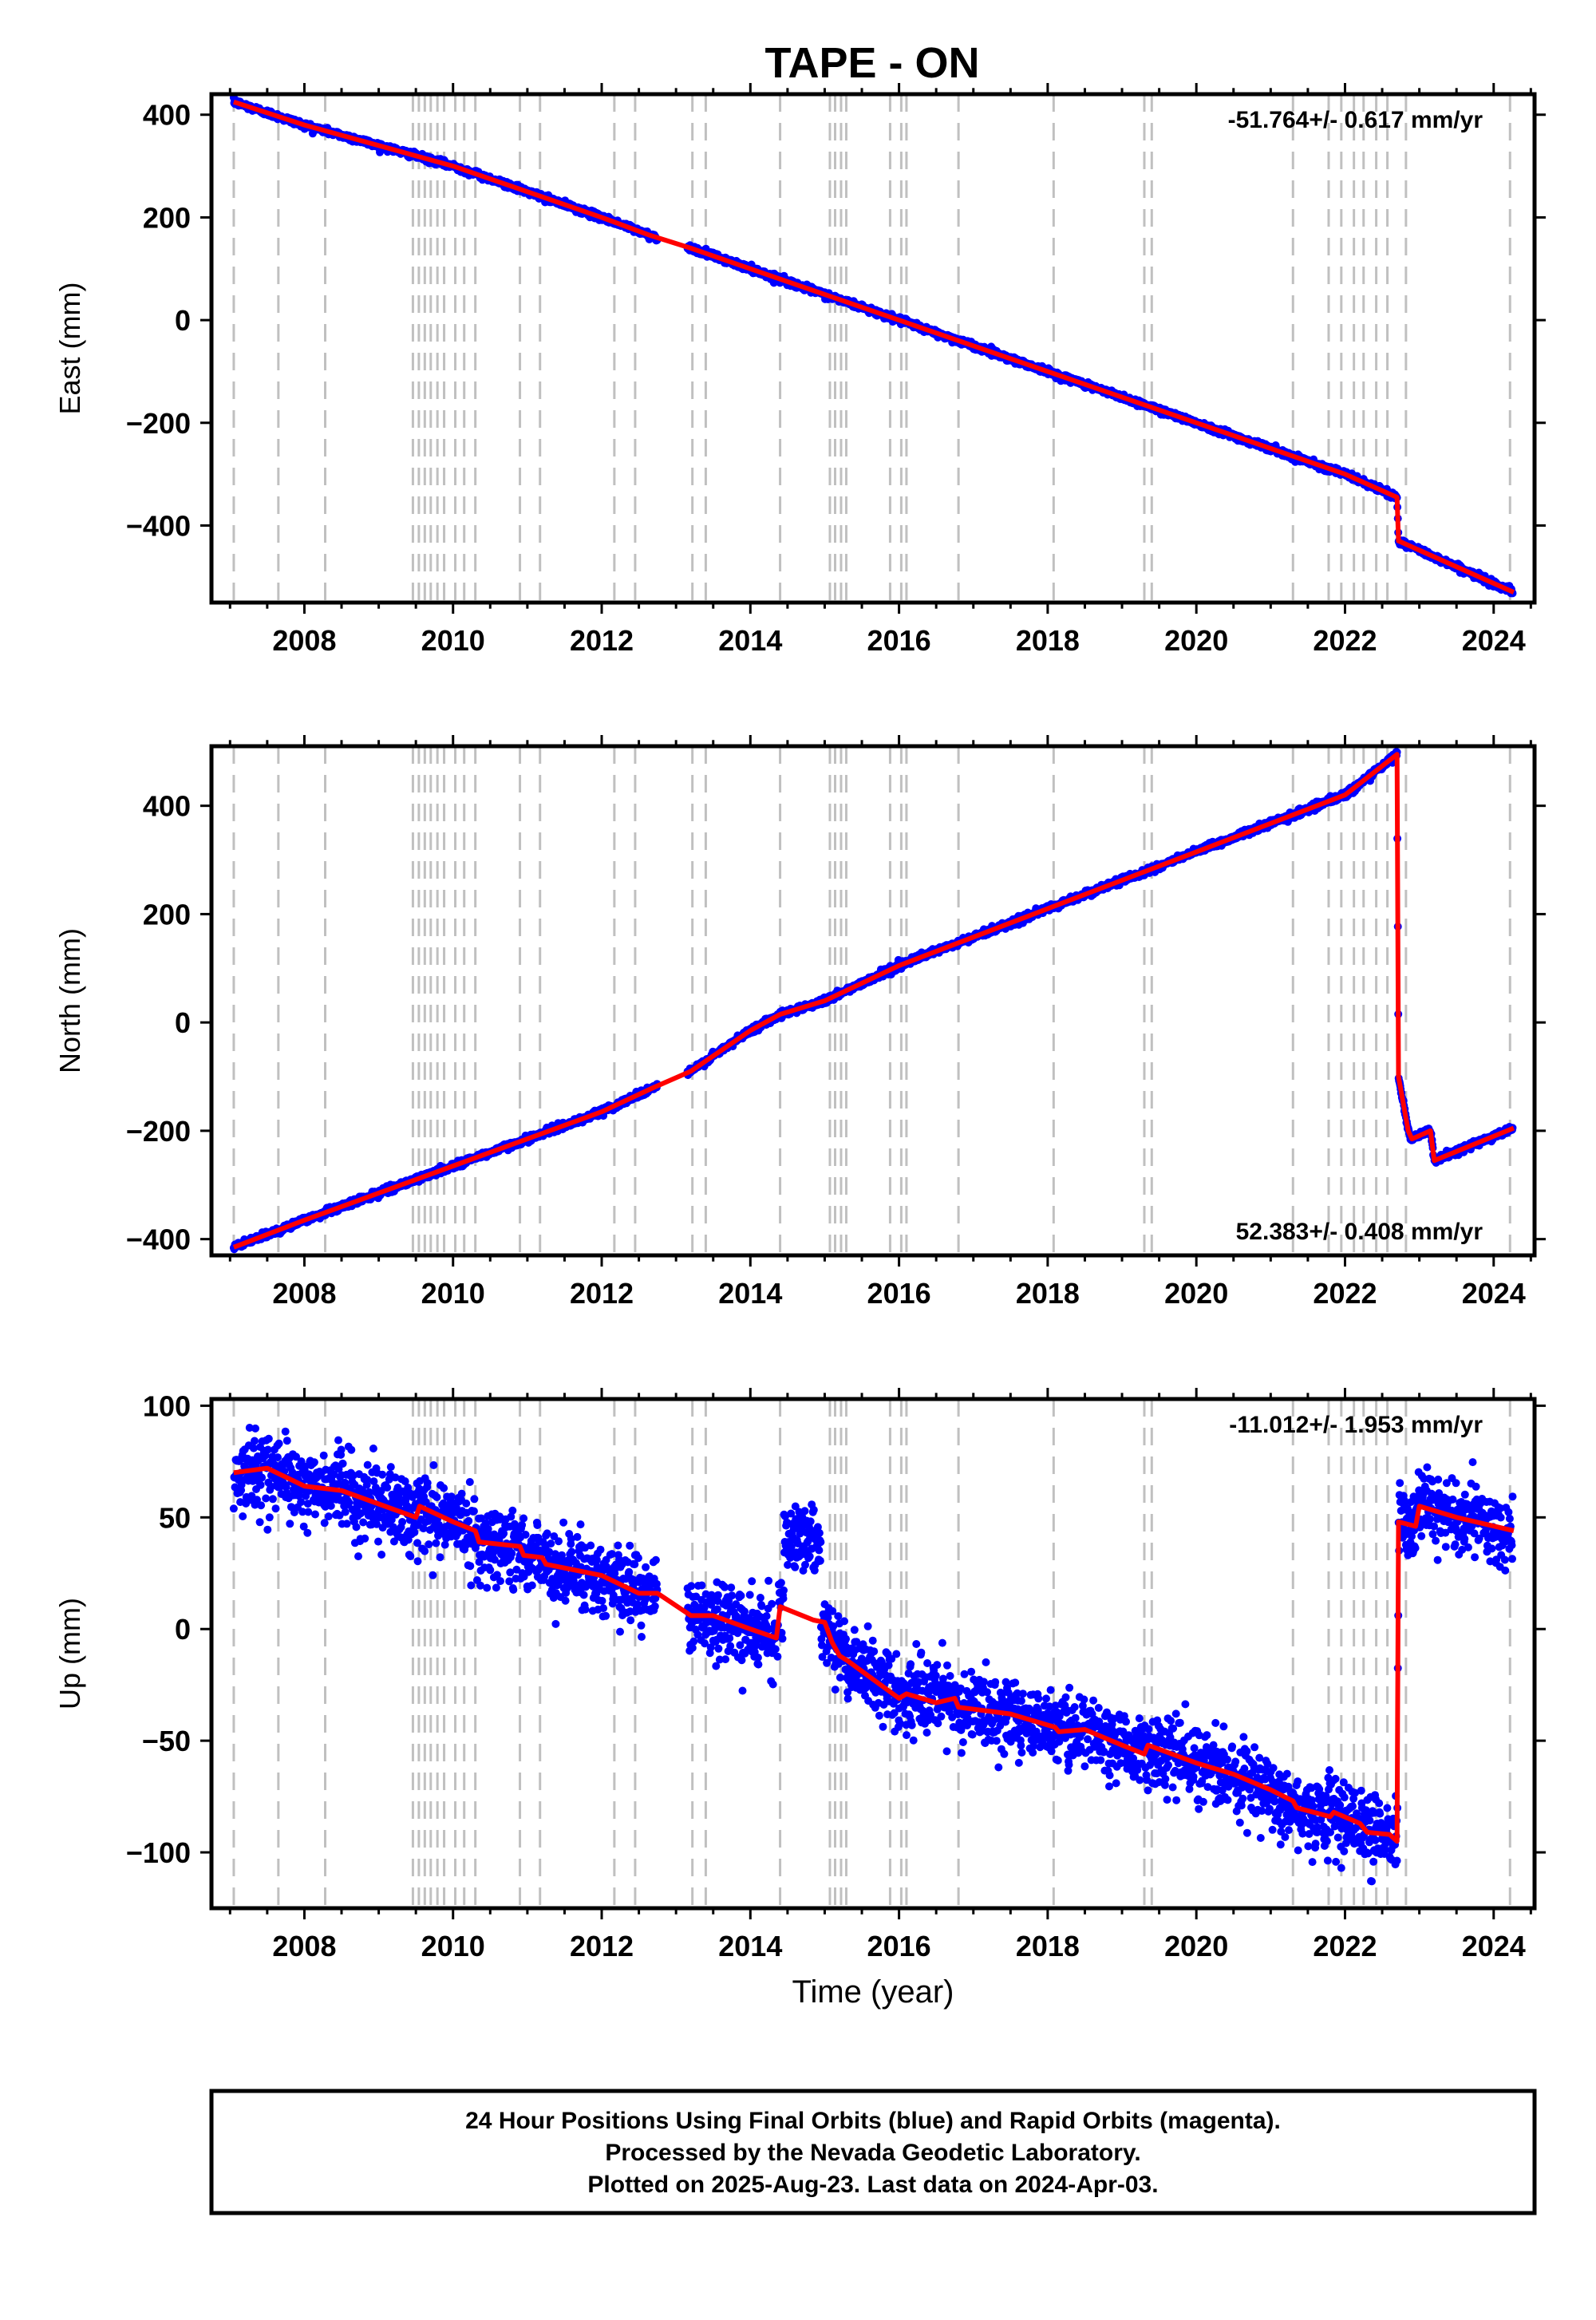  I want to click on y-tick-label: 400, so click(167, 116).